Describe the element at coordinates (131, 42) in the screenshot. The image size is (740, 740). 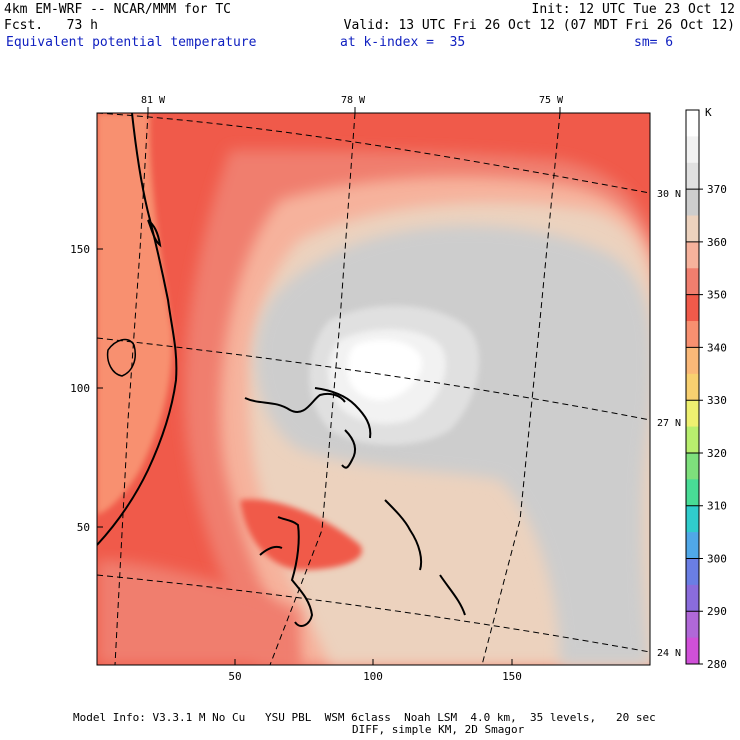
I see `field-name: Equivalent potential temperature` at that location.